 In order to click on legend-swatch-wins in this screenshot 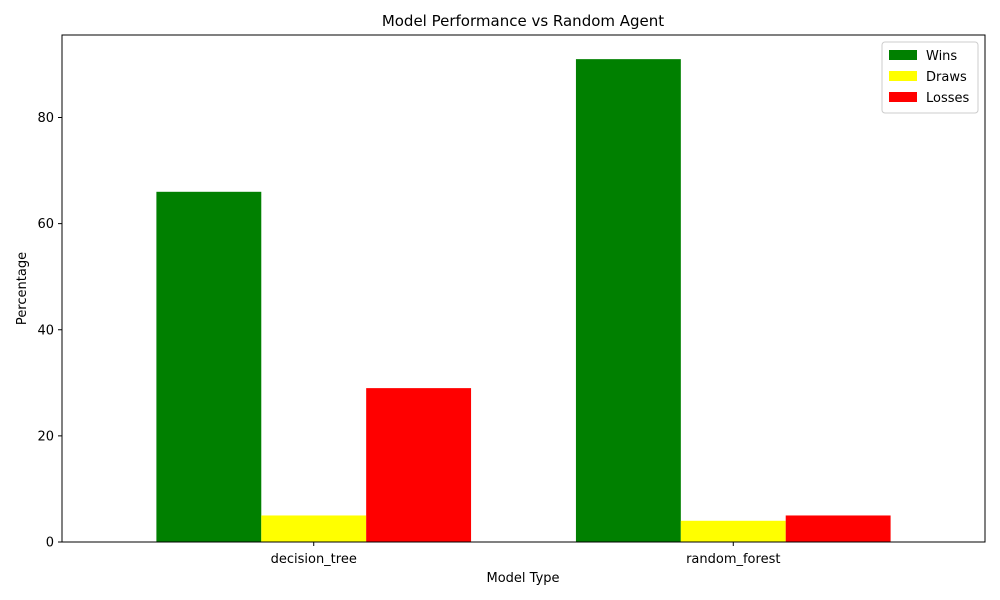, I will do `click(903, 55)`.